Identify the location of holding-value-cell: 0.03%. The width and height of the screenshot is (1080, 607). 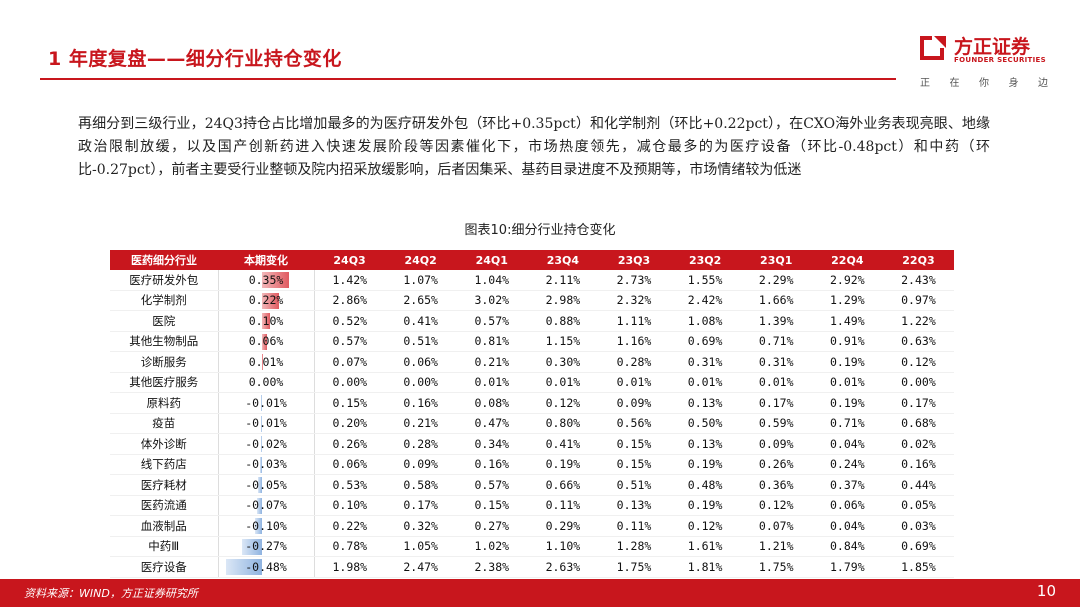
(918, 526).